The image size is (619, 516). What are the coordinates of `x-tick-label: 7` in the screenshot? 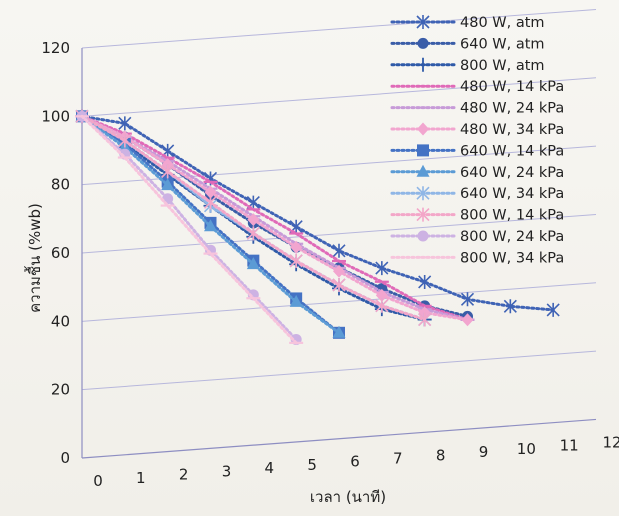 It's located at (398, 459).